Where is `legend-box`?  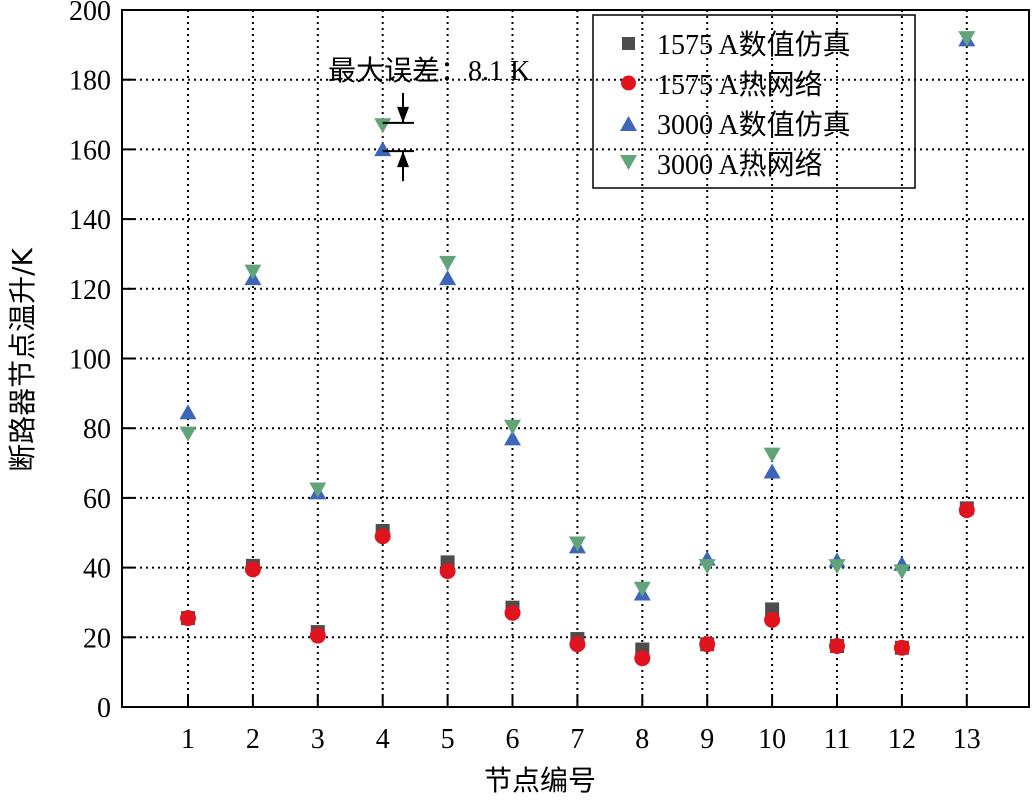
legend-box is located at coordinates (754, 101).